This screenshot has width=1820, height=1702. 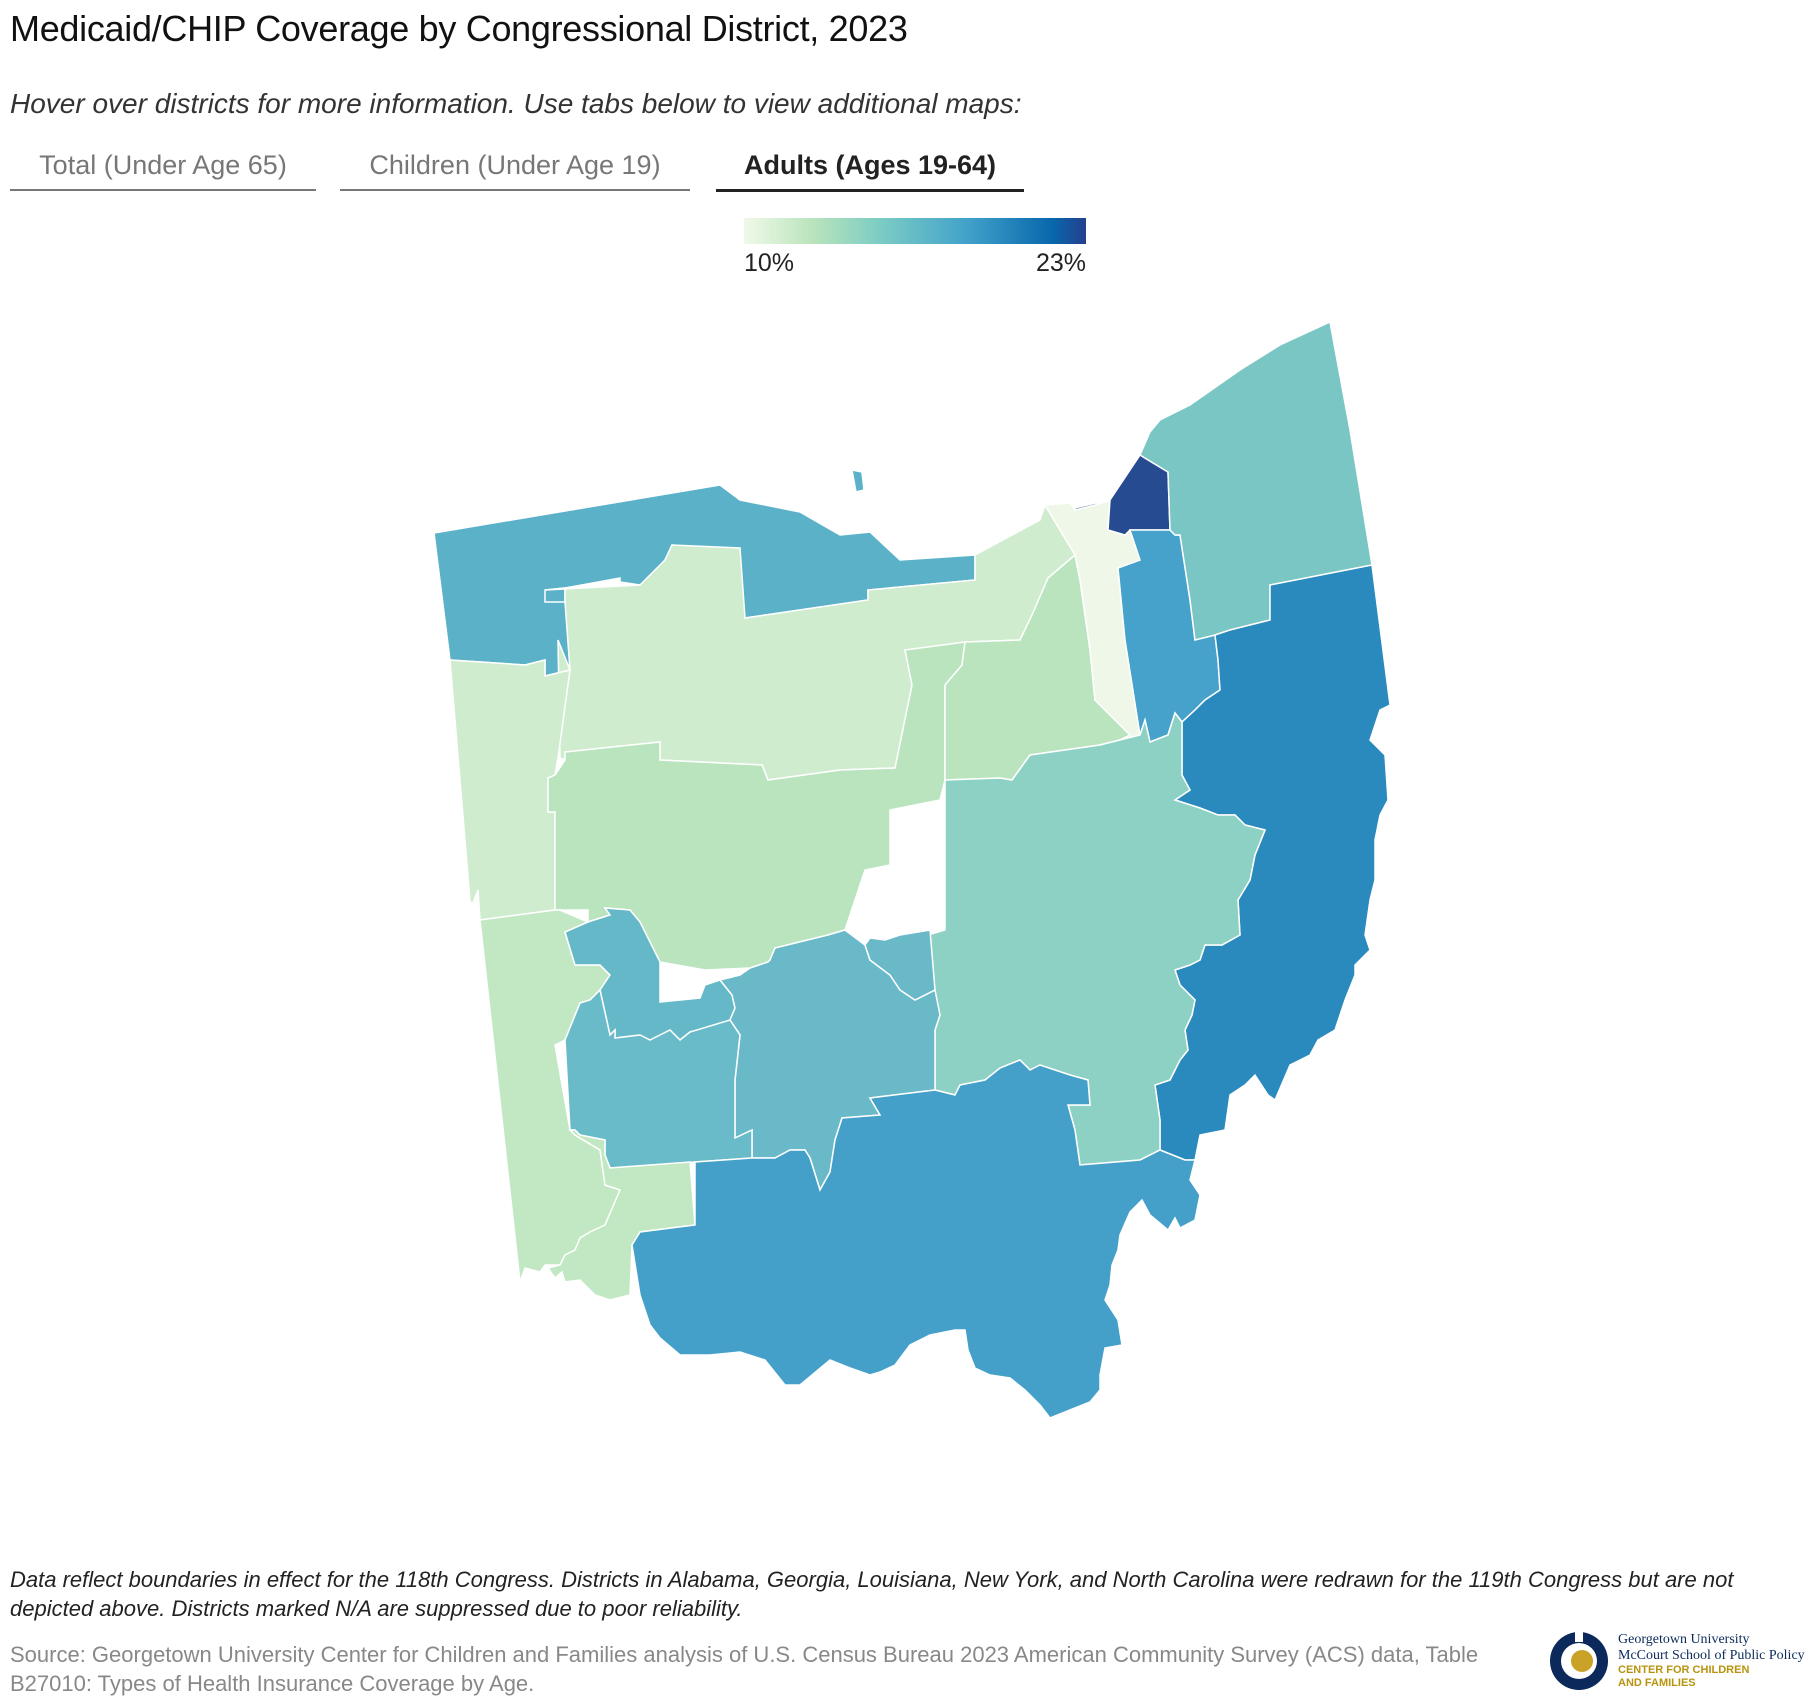 What do you see at coordinates (1579, 1661) in the screenshot?
I see `georgetown-seal-icon` at bounding box center [1579, 1661].